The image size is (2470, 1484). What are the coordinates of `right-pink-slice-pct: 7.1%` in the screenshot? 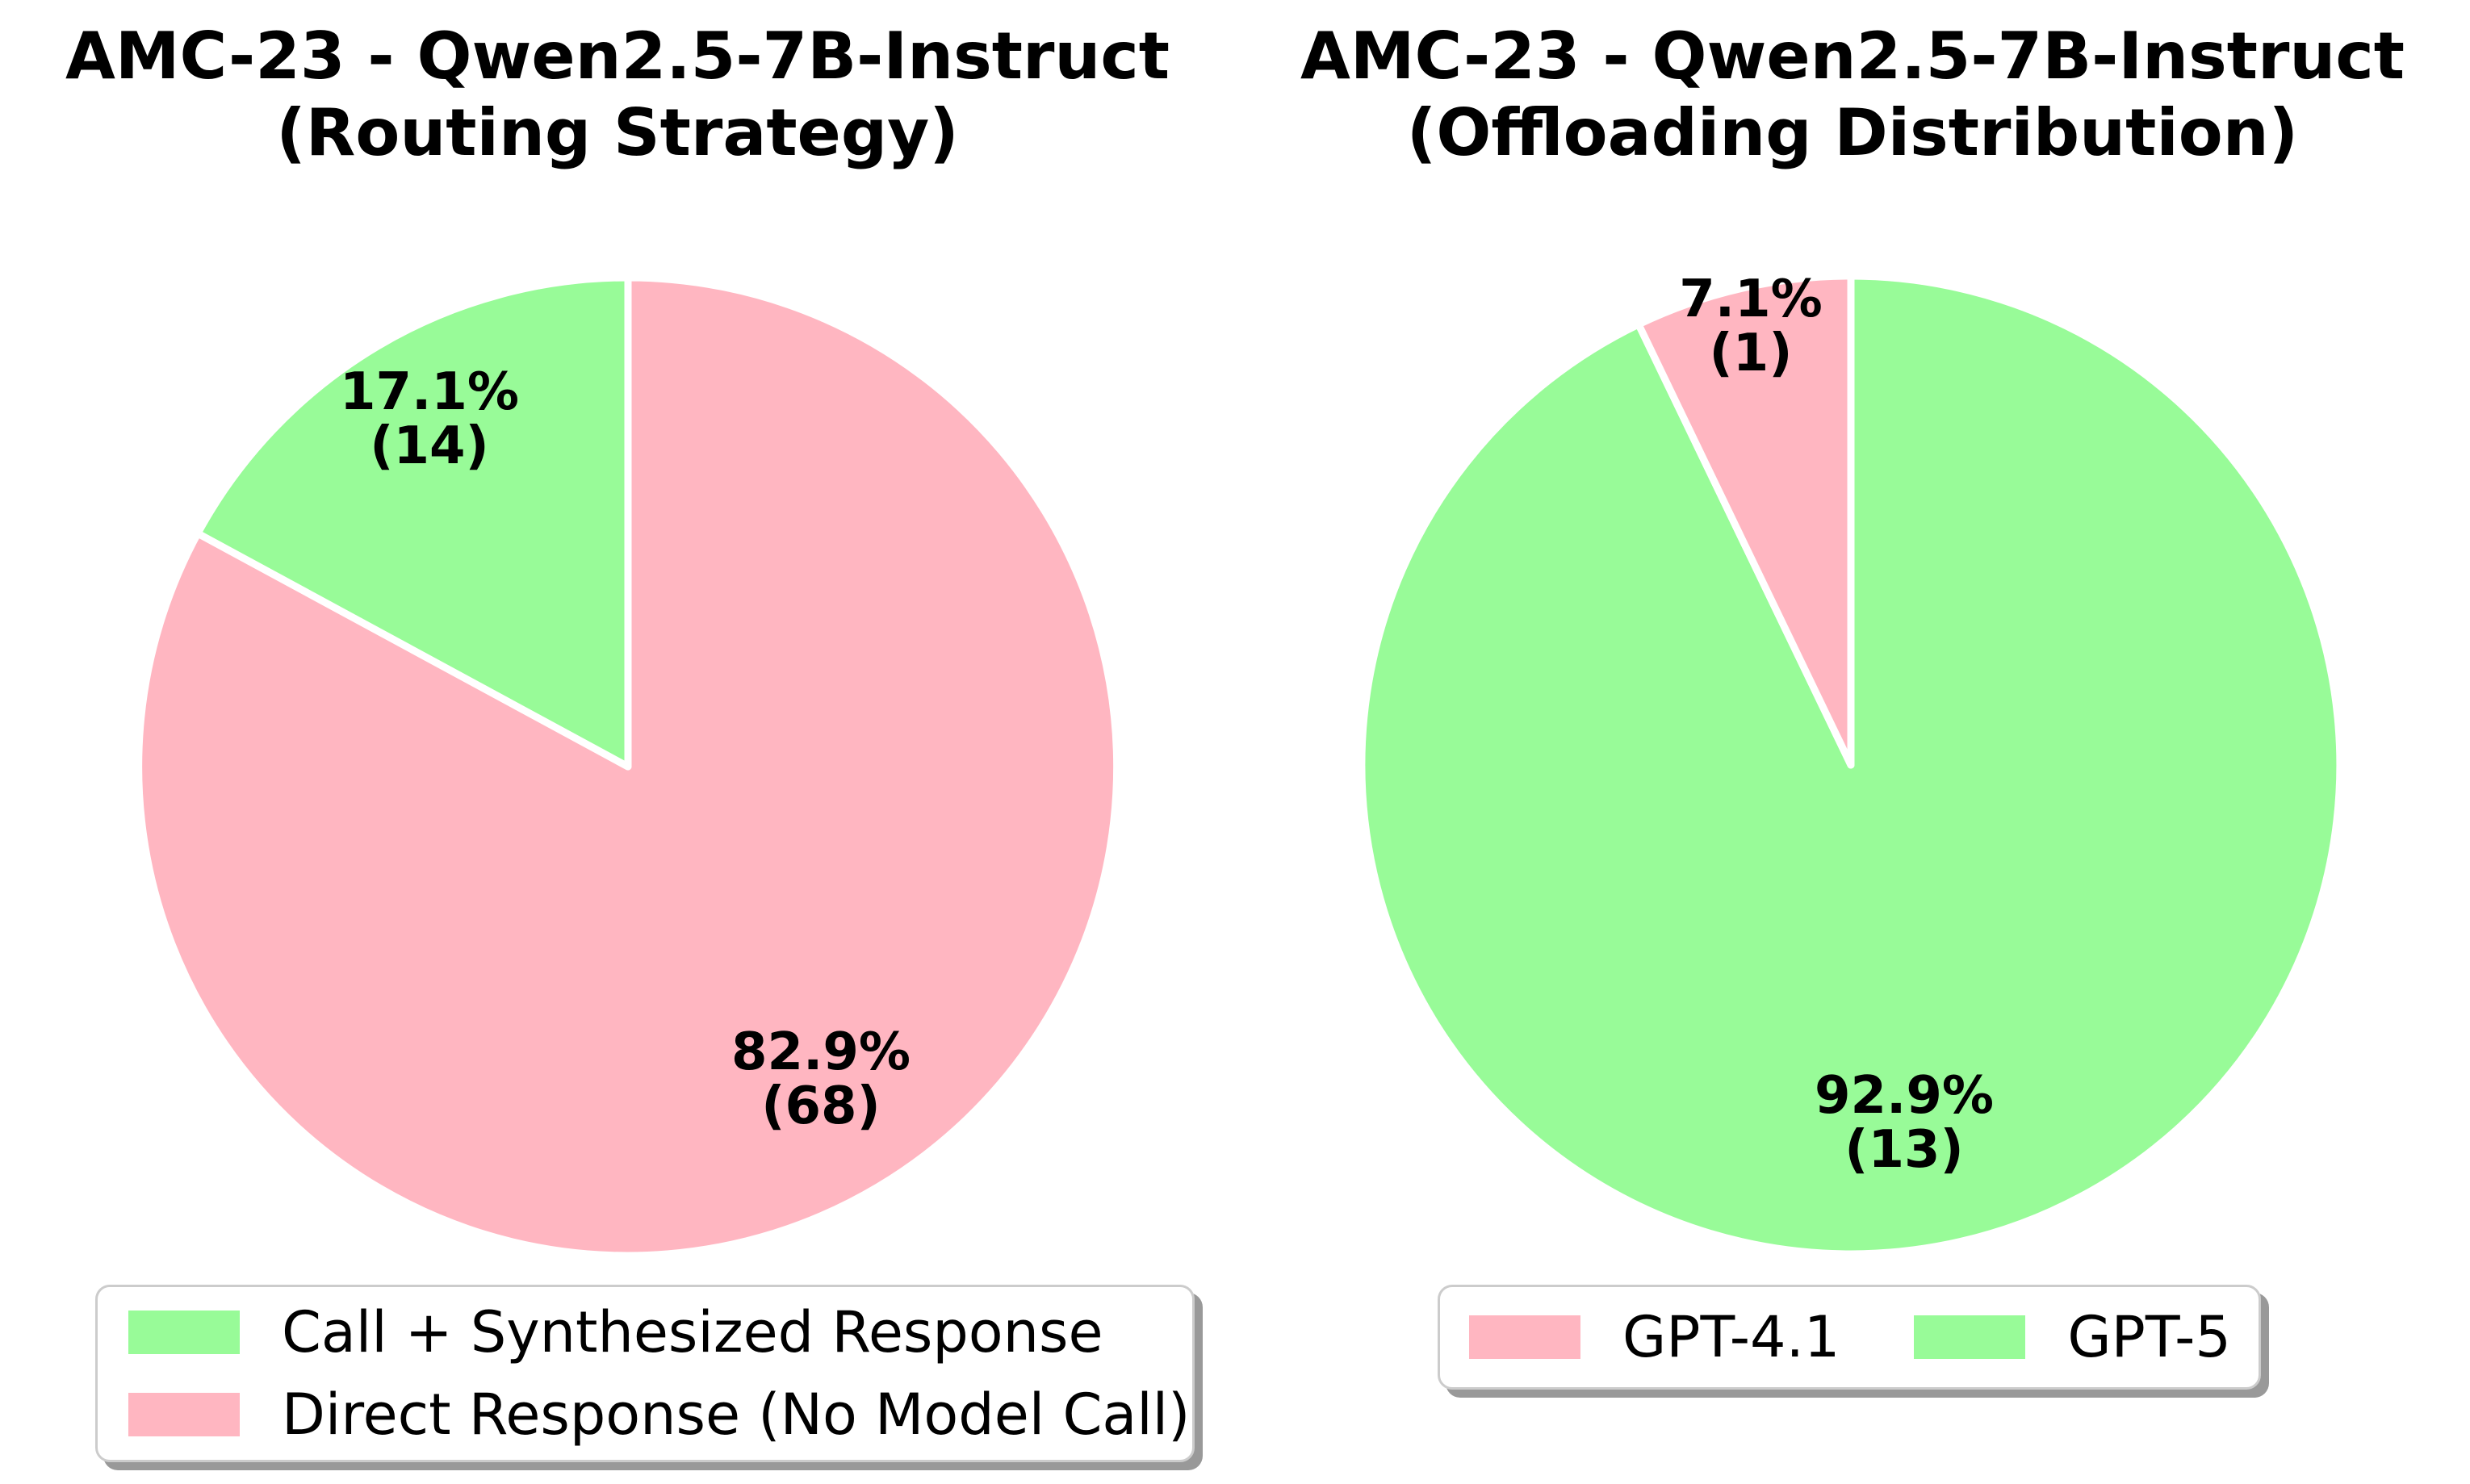 It's located at (1751, 299).